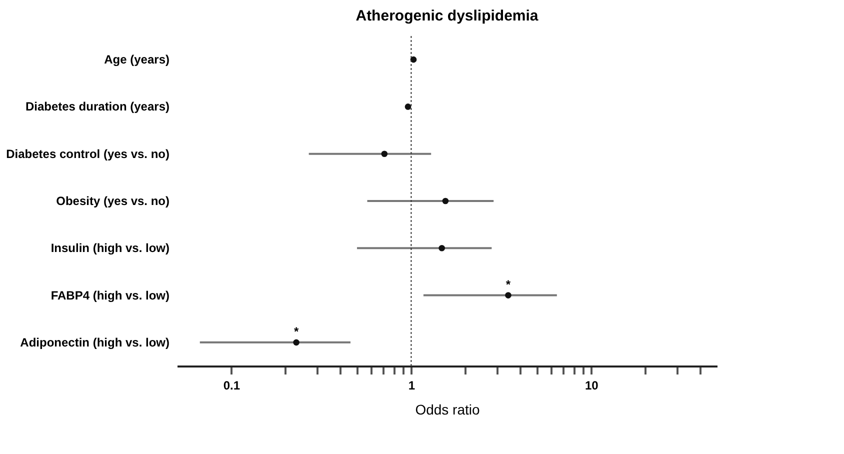 This screenshot has height=454, width=844. I want to click on y-tick-label: Obesity (yes vs. no), so click(113, 201).